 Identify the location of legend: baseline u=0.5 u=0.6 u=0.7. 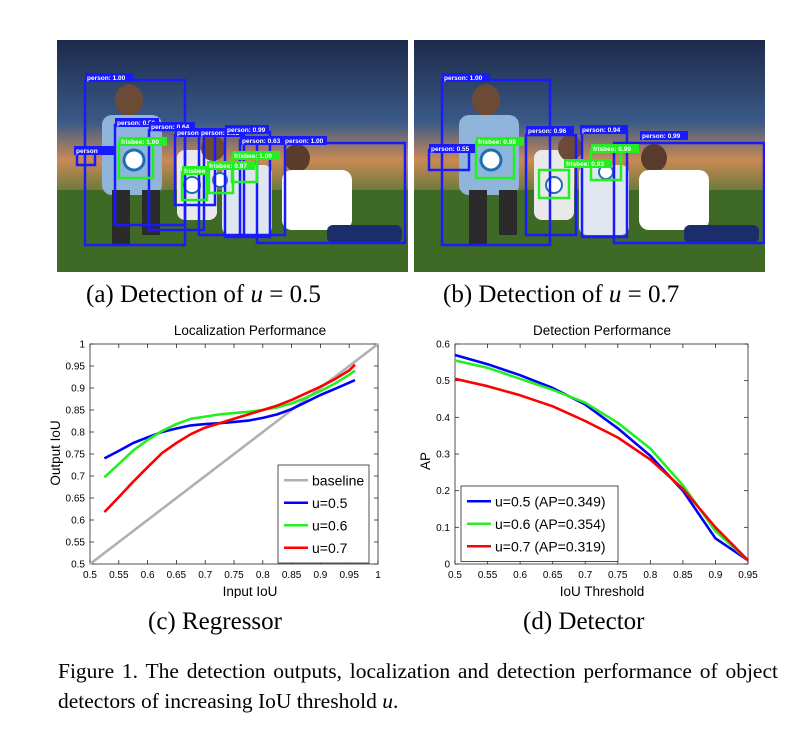
(323, 514).